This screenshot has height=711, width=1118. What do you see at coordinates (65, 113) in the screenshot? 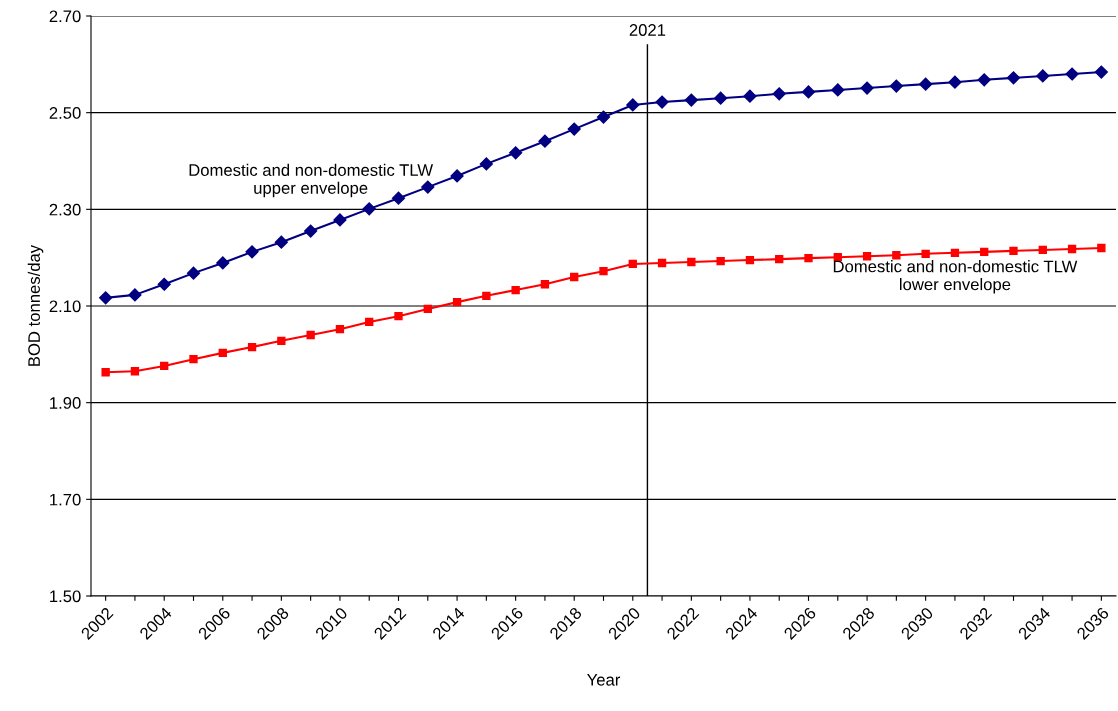
I see `y-tick-label: 2.50` at bounding box center [65, 113].